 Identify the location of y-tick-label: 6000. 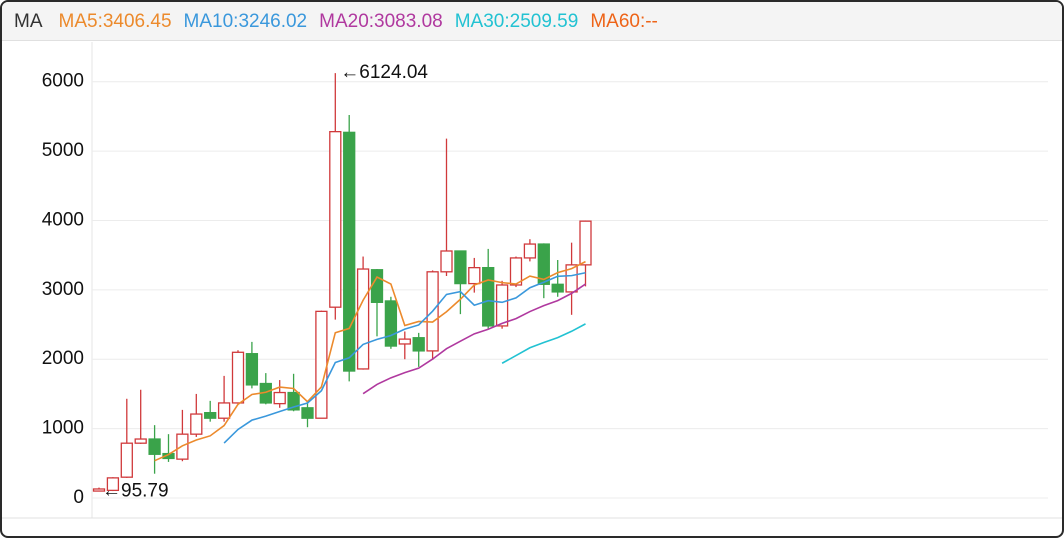
(63, 81).